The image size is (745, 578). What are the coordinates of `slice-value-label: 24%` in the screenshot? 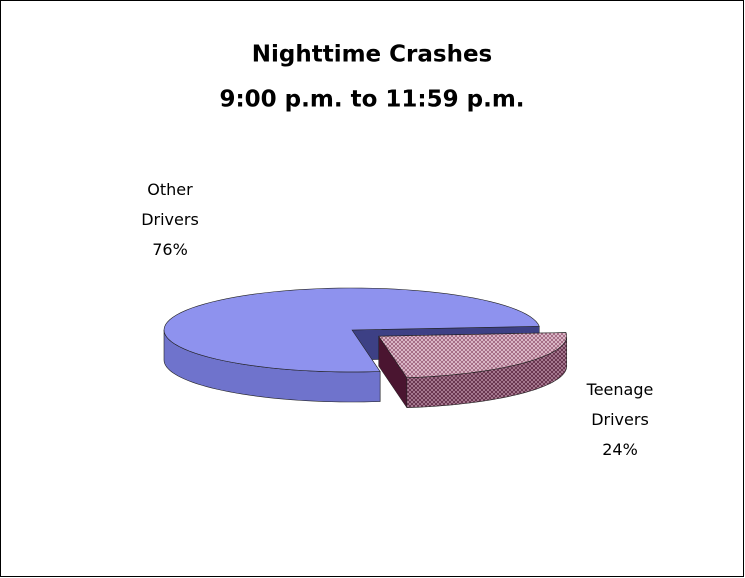 It's located at (620, 449).